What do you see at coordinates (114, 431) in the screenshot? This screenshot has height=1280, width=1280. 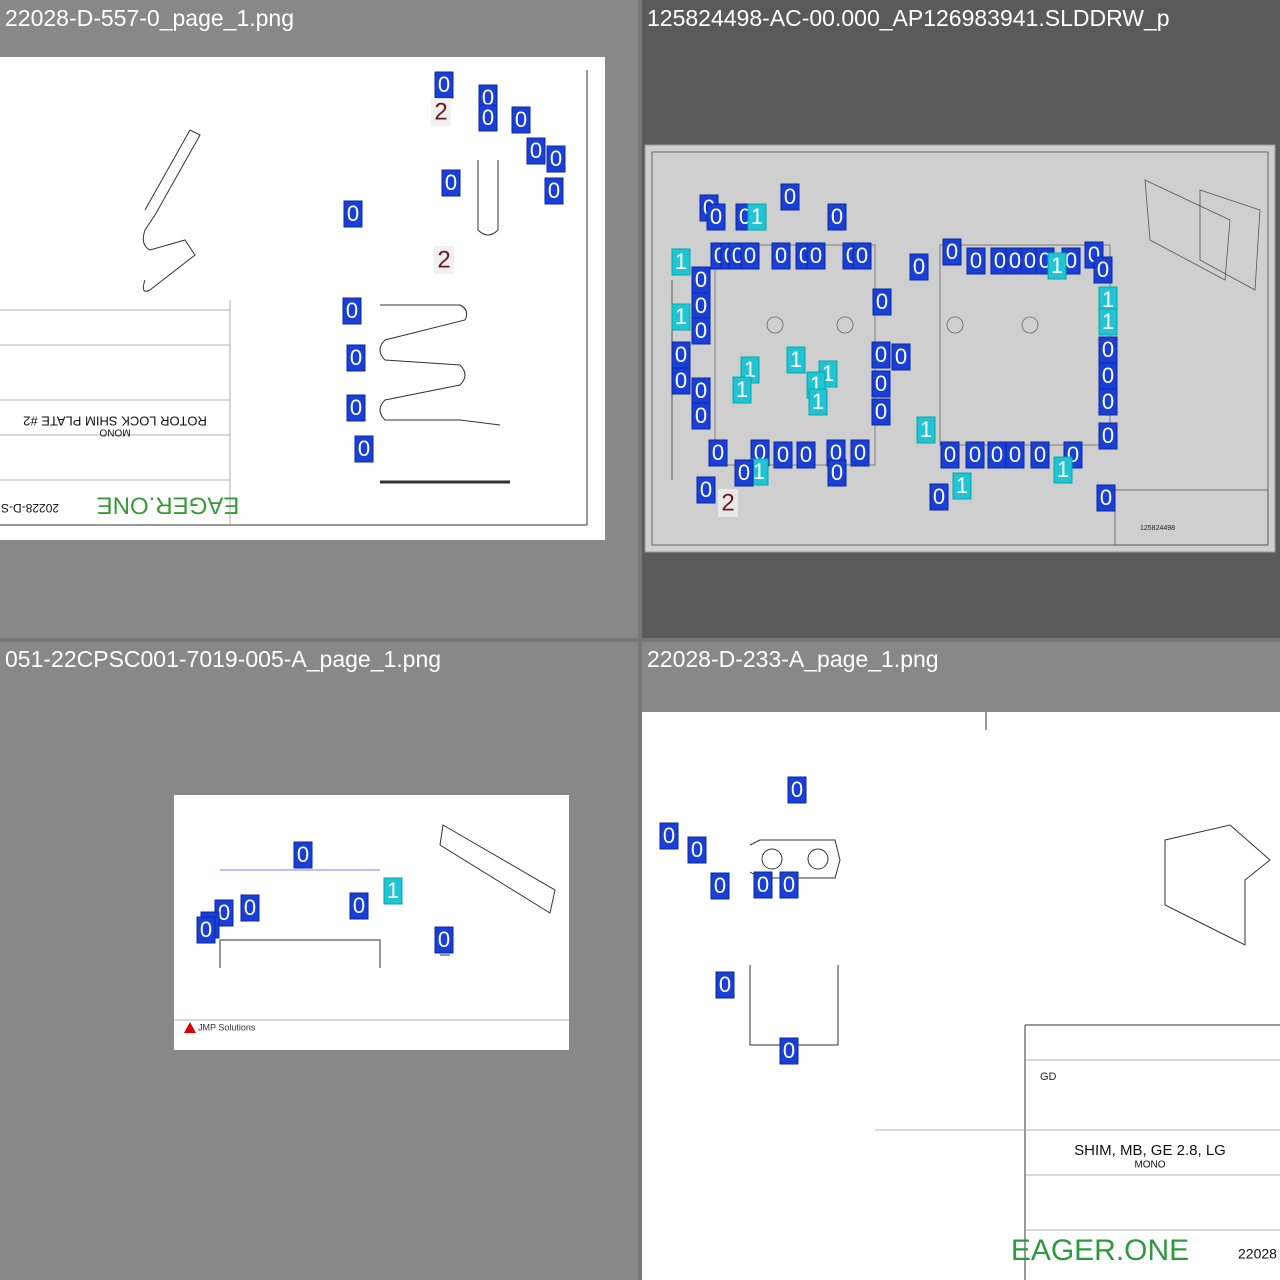 I see `drawing-subtitle: MONO` at bounding box center [114, 431].